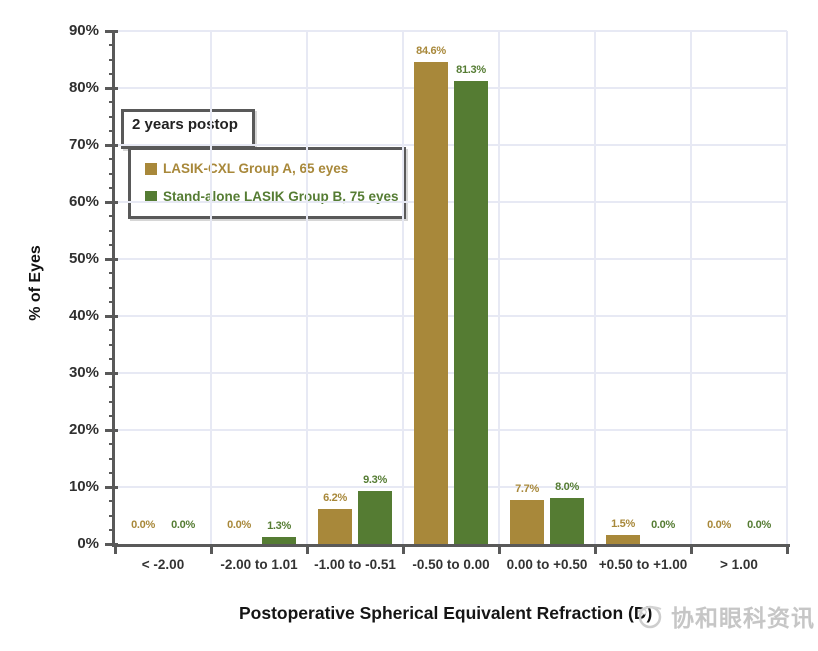 The width and height of the screenshot is (818, 651). What do you see at coordinates (83, 258) in the screenshot?
I see `y-axis-tick-label: 50%` at bounding box center [83, 258].